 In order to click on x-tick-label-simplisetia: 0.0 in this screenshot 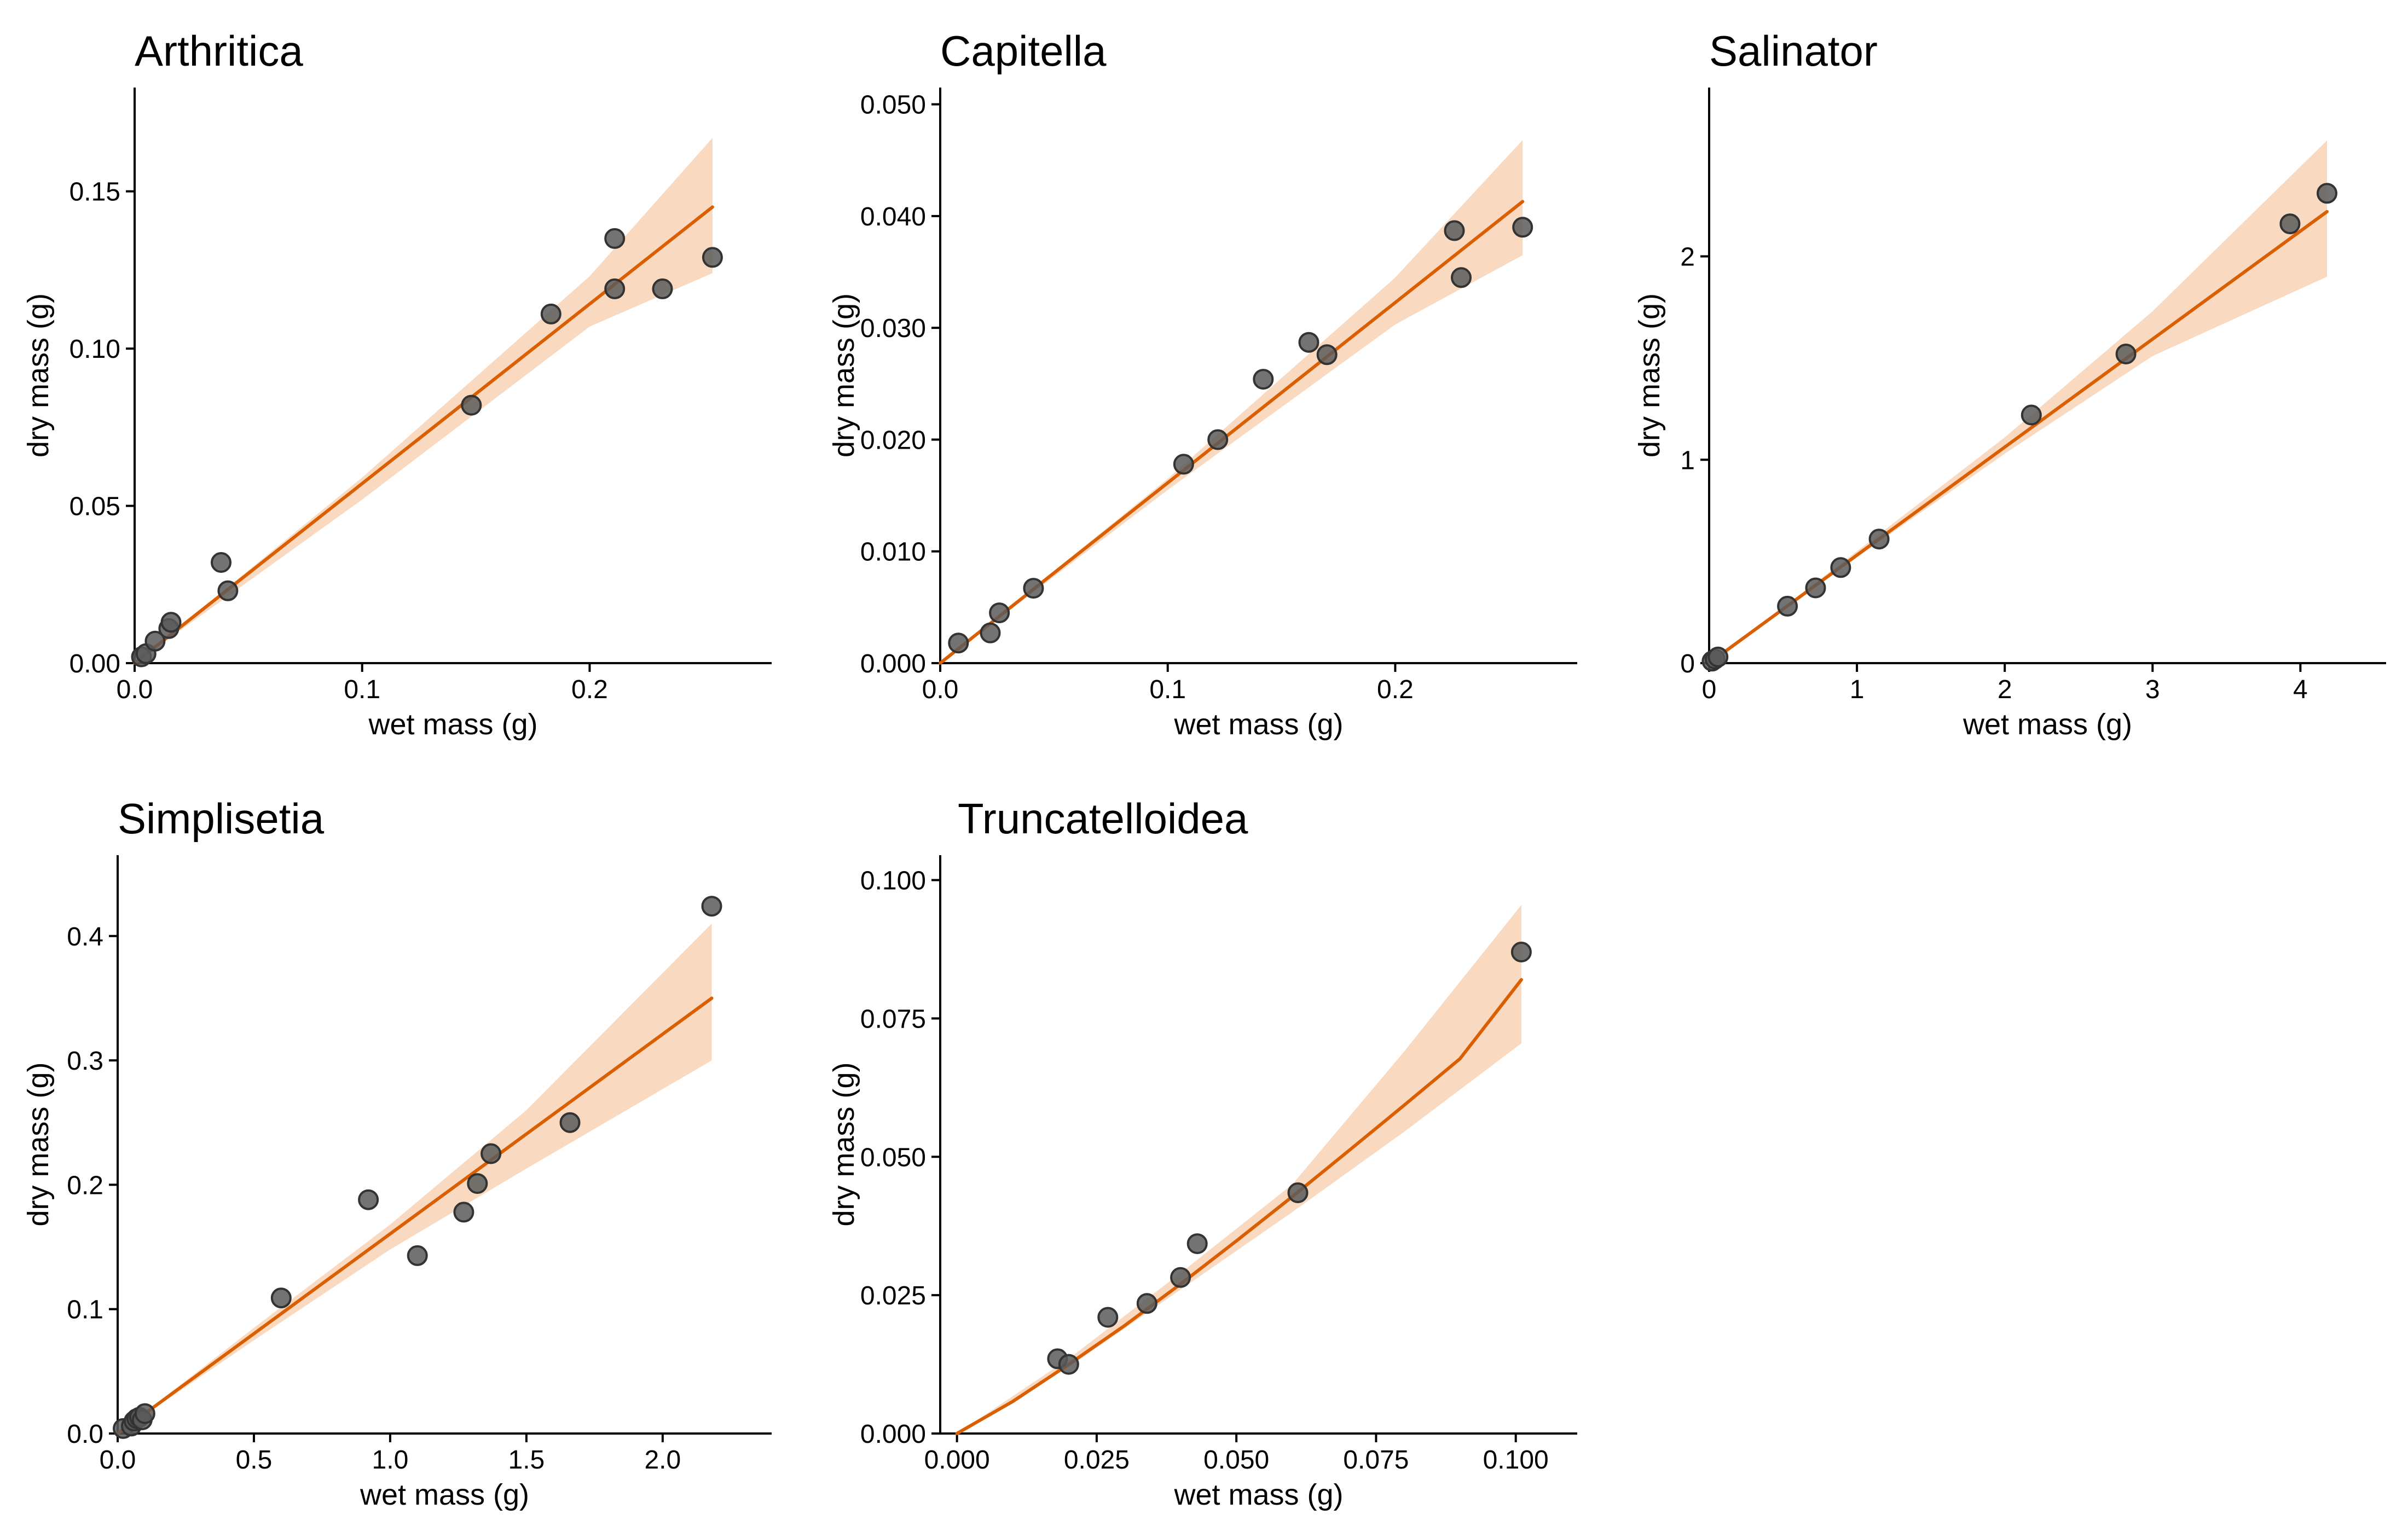, I will do `click(118, 1460)`.